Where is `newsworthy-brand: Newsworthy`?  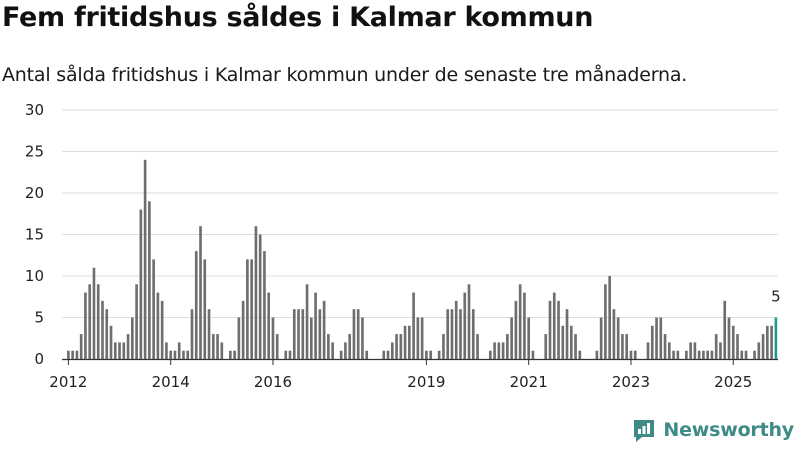 newsworthy-brand: Newsworthy is located at coordinates (712, 430).